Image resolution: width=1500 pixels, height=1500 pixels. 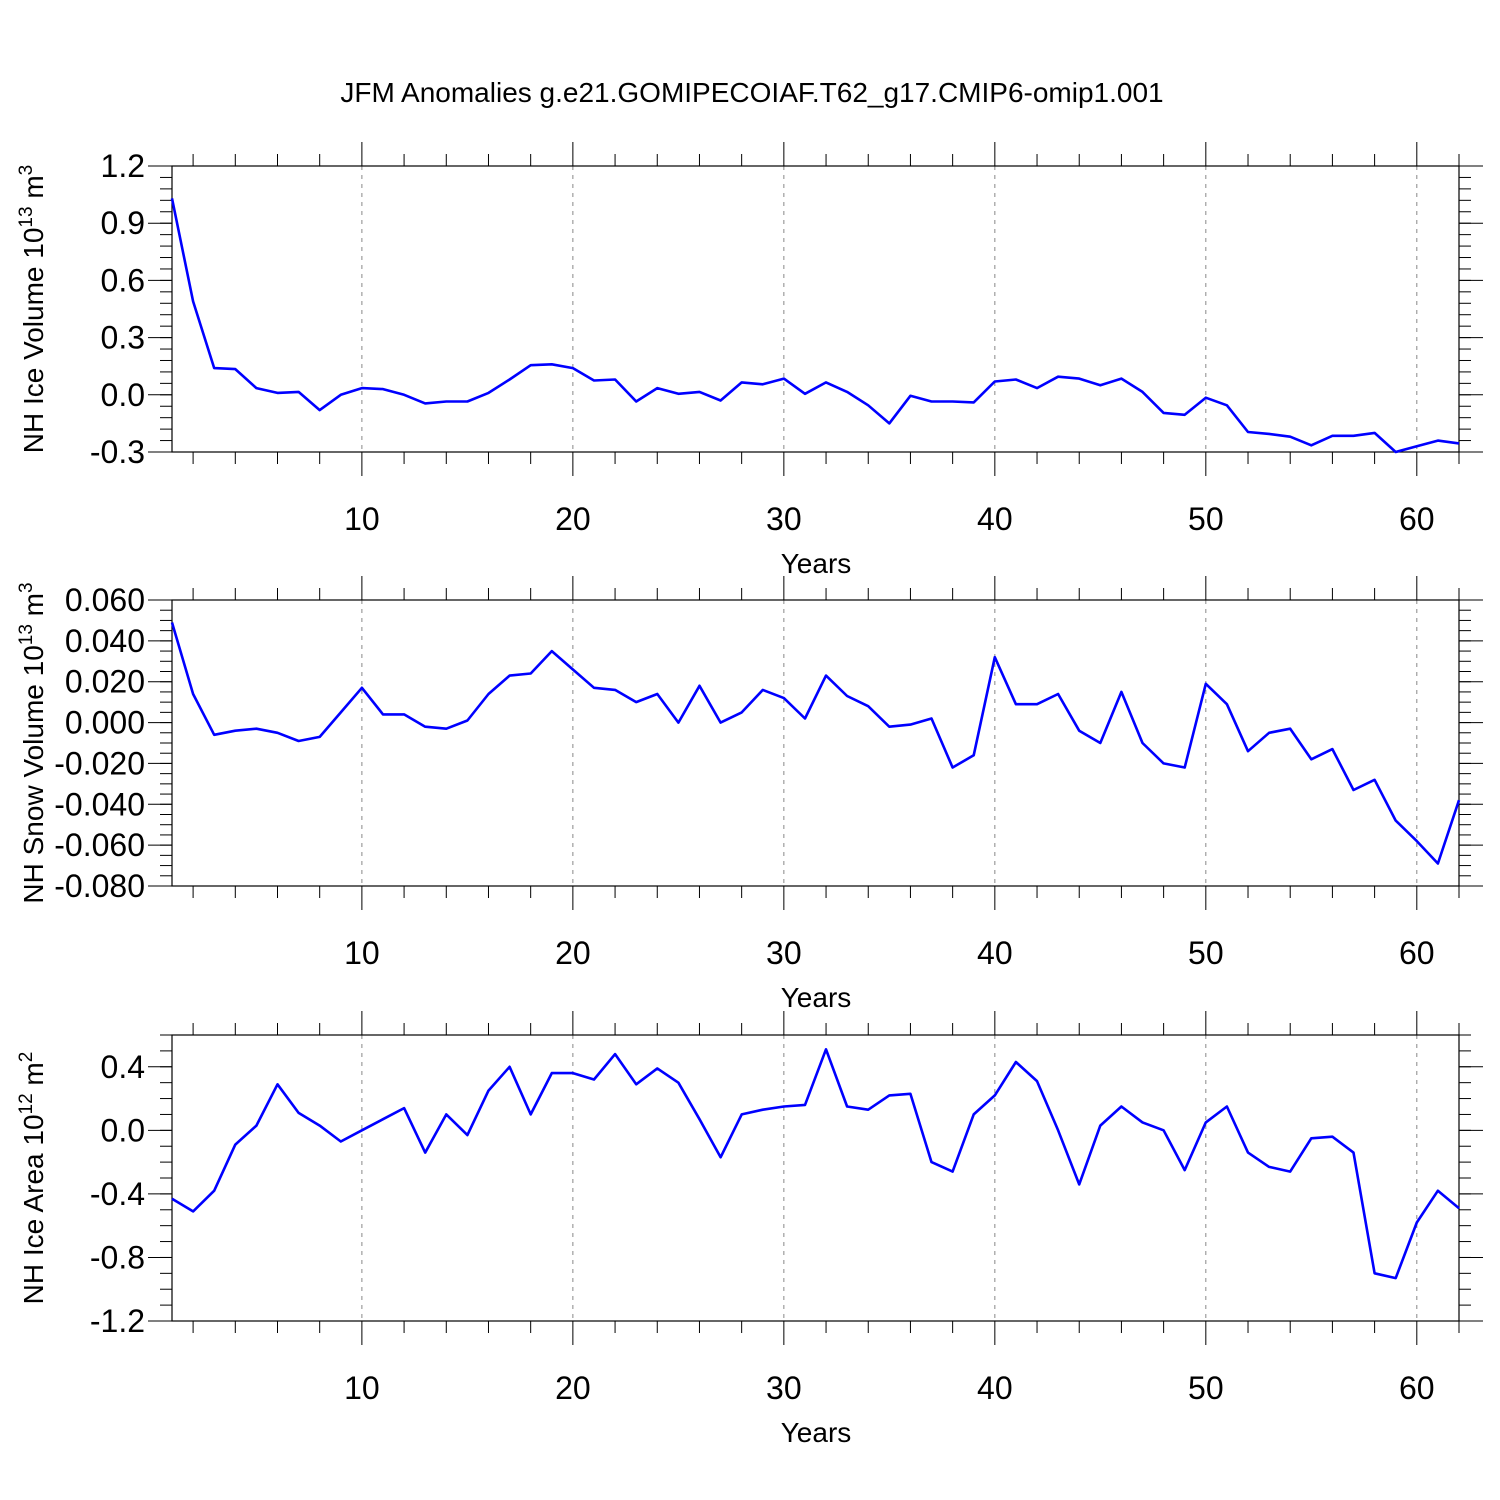 What do you see at coordinates (117, 1257) in the screenshot?
I see `y-tick-label: -0.8` at bounding box center [117, 1257].